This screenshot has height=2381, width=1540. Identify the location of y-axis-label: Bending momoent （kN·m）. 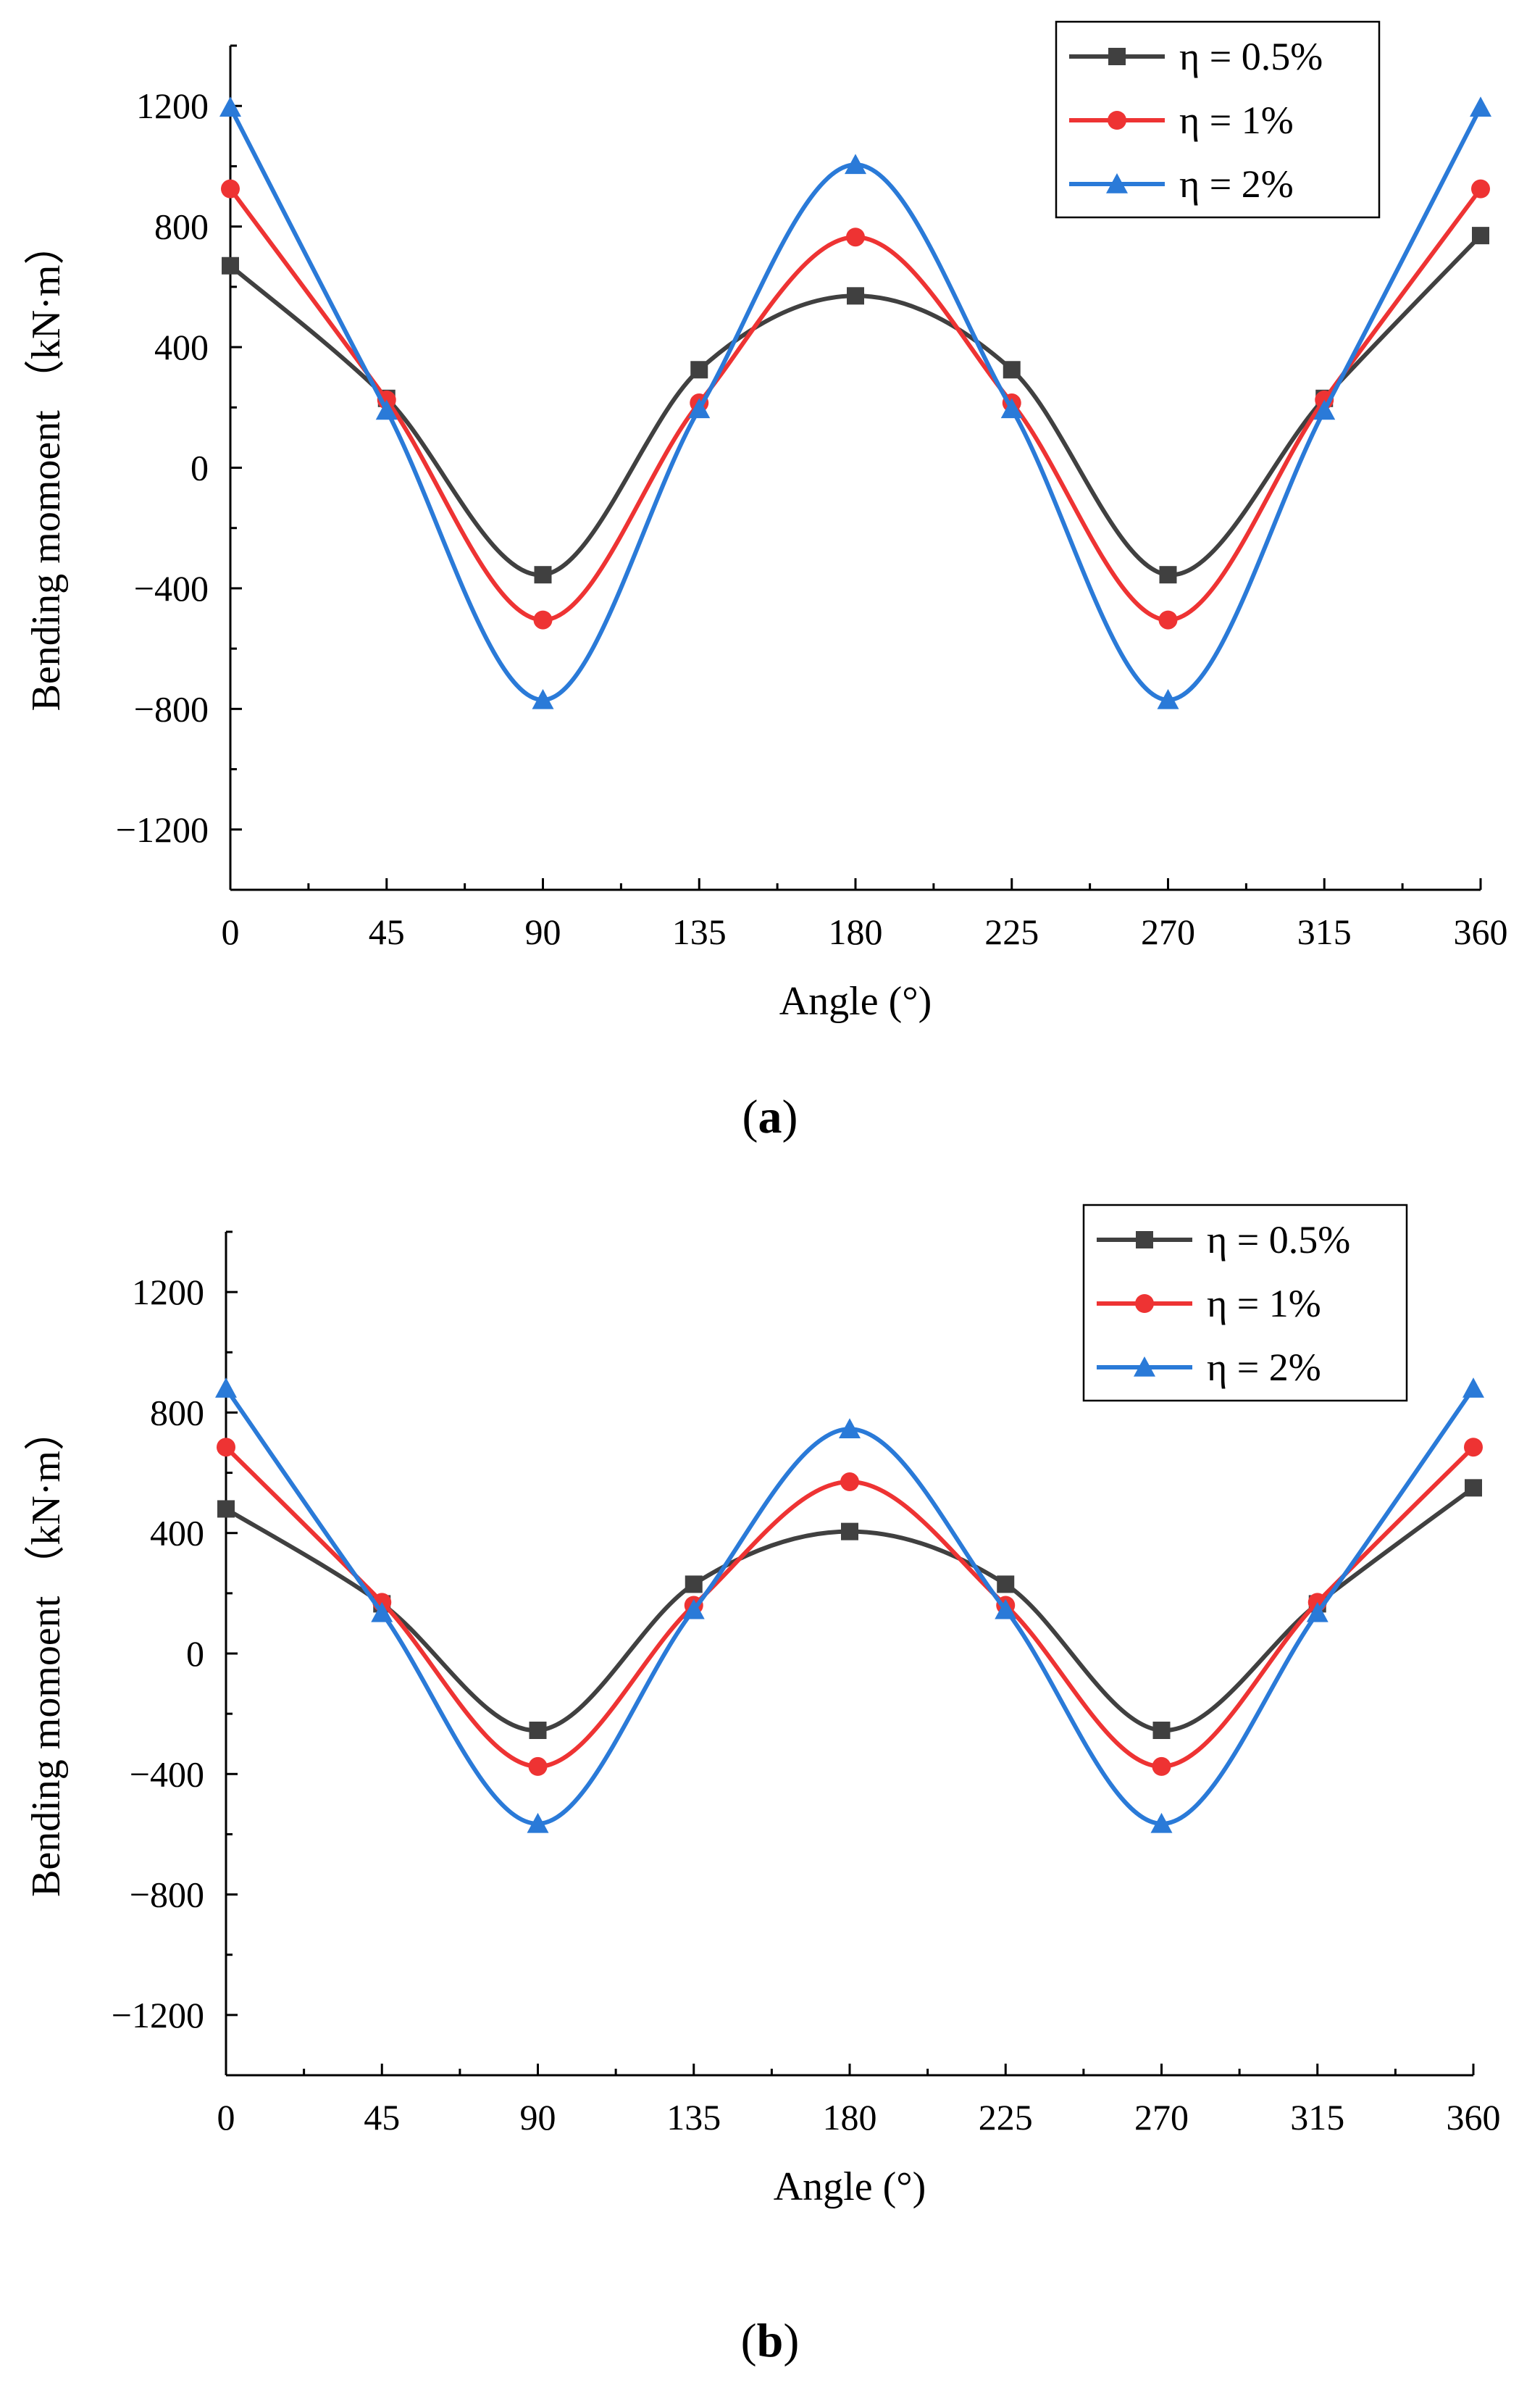
(46, 1654).